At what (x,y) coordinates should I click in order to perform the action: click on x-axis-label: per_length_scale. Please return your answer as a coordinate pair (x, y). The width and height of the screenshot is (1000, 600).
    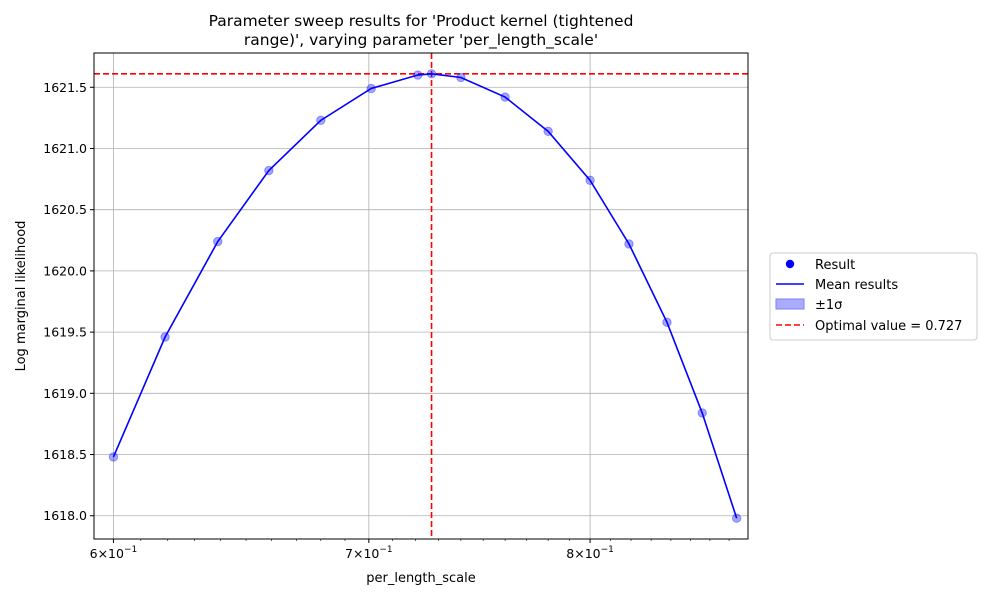
    Looking at the image, I should click on (421, 578).